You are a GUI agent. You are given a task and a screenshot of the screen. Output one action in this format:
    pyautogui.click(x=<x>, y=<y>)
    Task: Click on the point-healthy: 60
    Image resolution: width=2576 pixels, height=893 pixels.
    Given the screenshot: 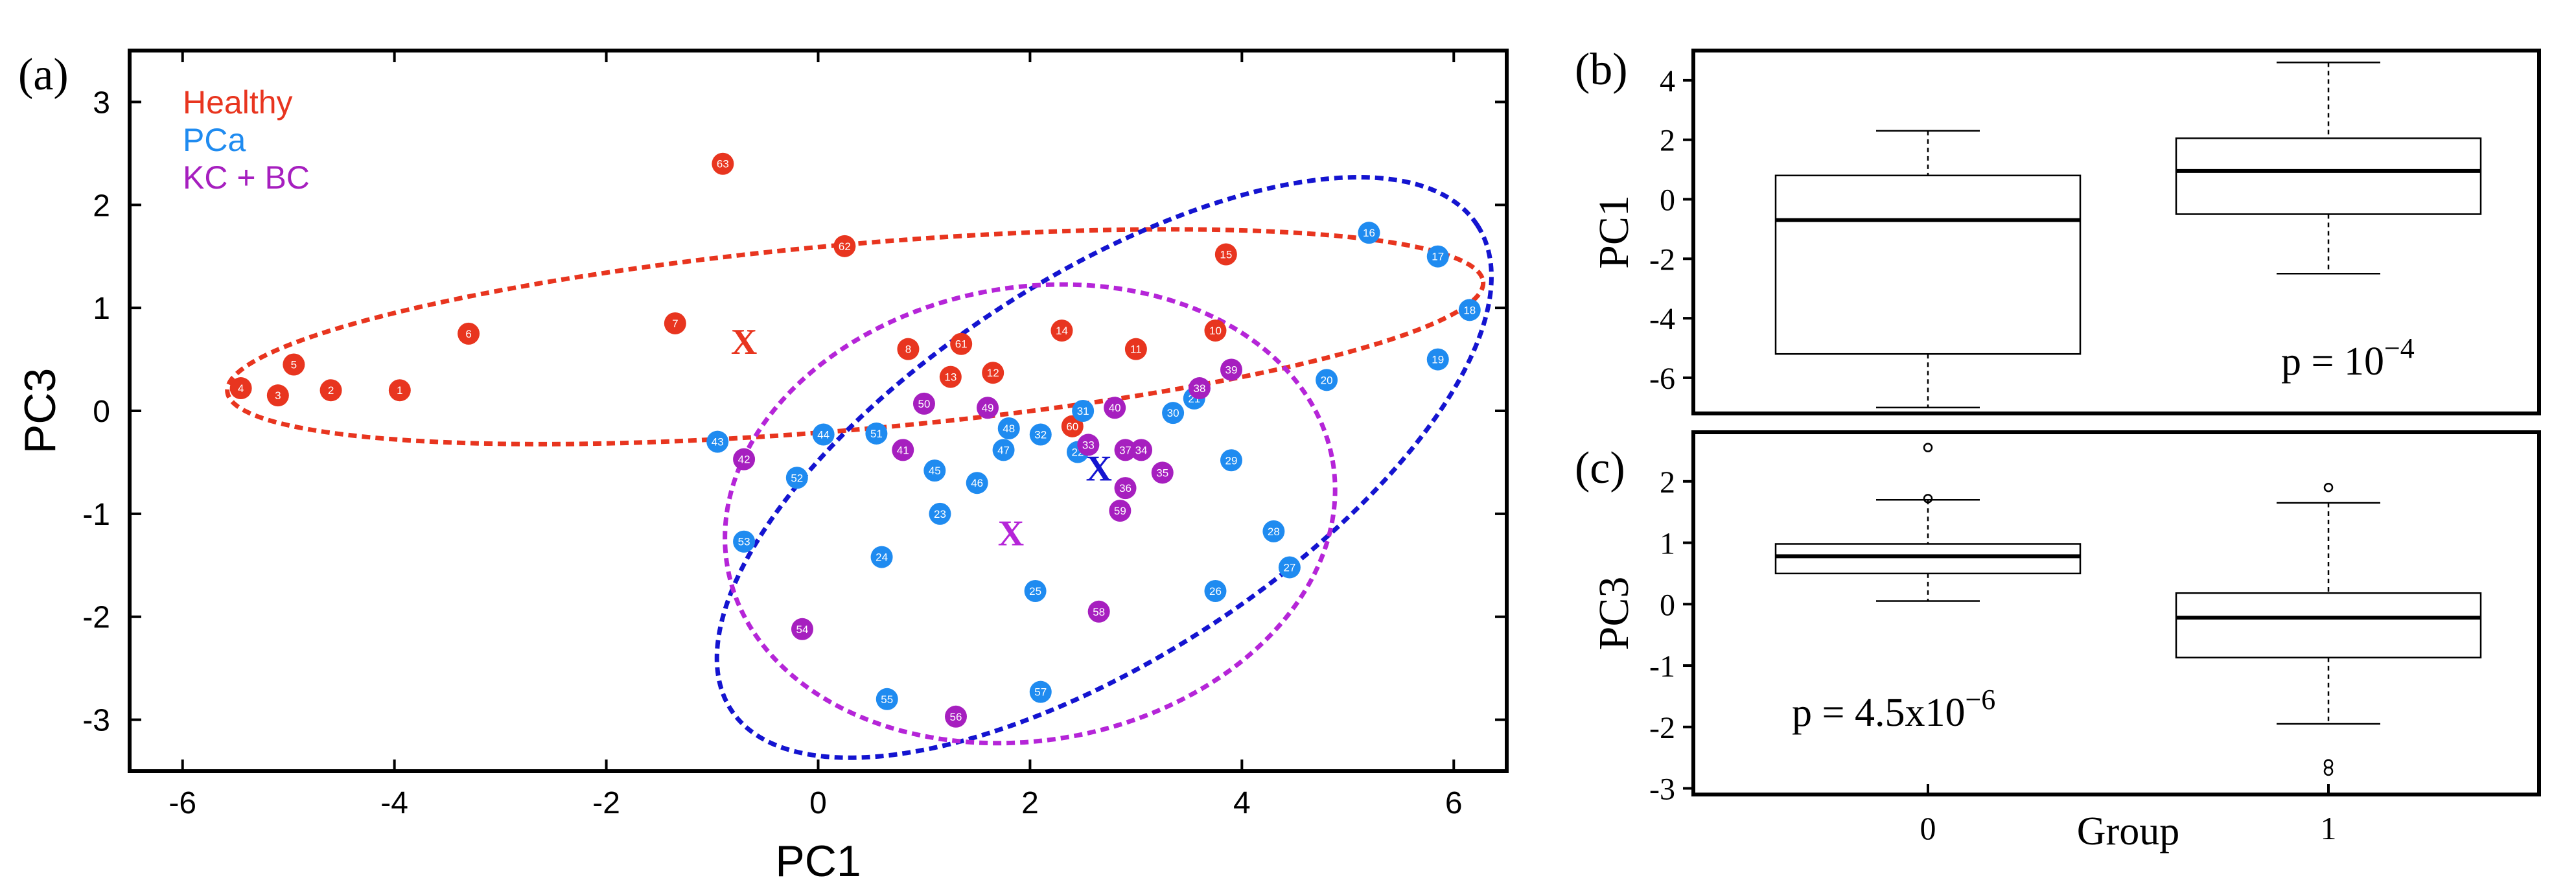 What is the action you would take?
    pyautogui.click(x=1072, y=426)
    